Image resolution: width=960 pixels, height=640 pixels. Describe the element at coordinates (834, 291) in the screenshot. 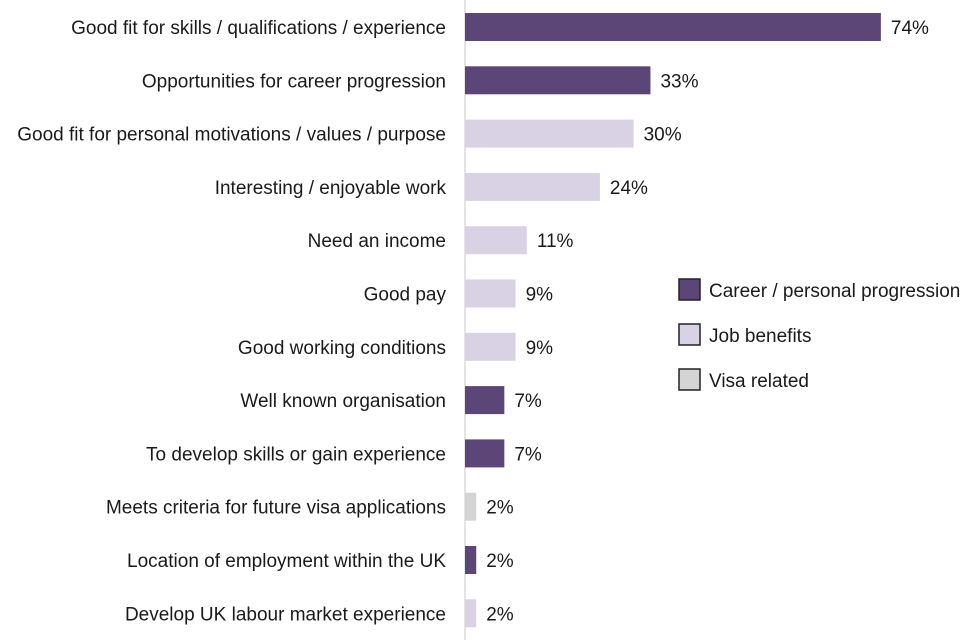

I see `legend-label: Career / personal progression` at that location.